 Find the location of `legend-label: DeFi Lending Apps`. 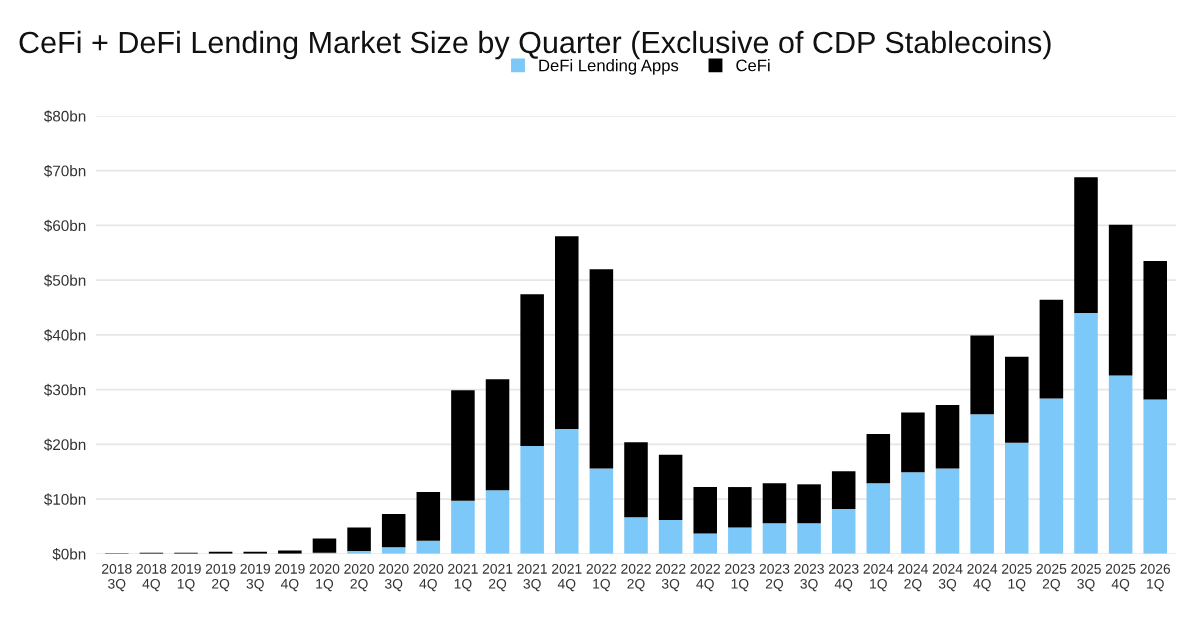

legend-label: DeFi Lending Apps is located at coordinates (609, 67).